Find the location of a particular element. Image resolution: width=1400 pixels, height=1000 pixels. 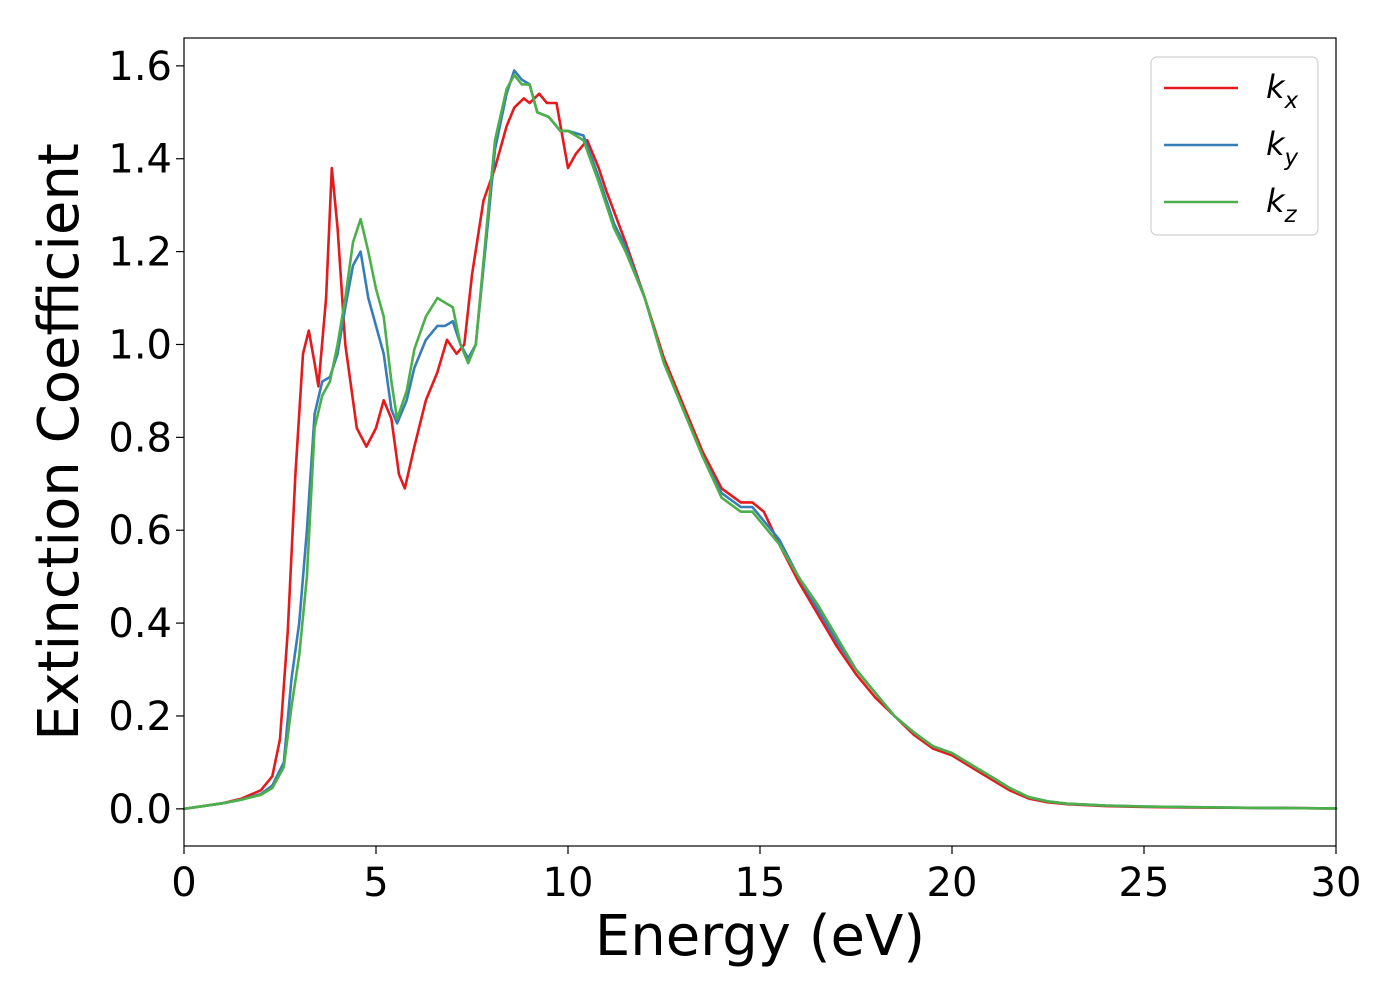

y-tick-label: 1.2 is located at coordinates (140, 253).